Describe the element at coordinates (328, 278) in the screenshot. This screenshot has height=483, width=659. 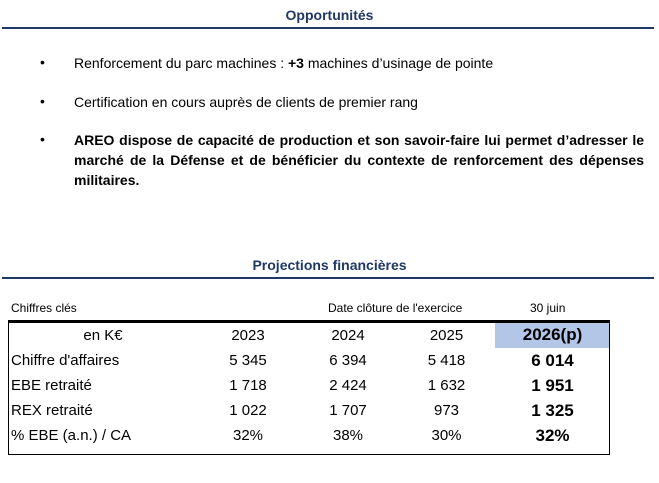
I see `projections-rule` at that location.